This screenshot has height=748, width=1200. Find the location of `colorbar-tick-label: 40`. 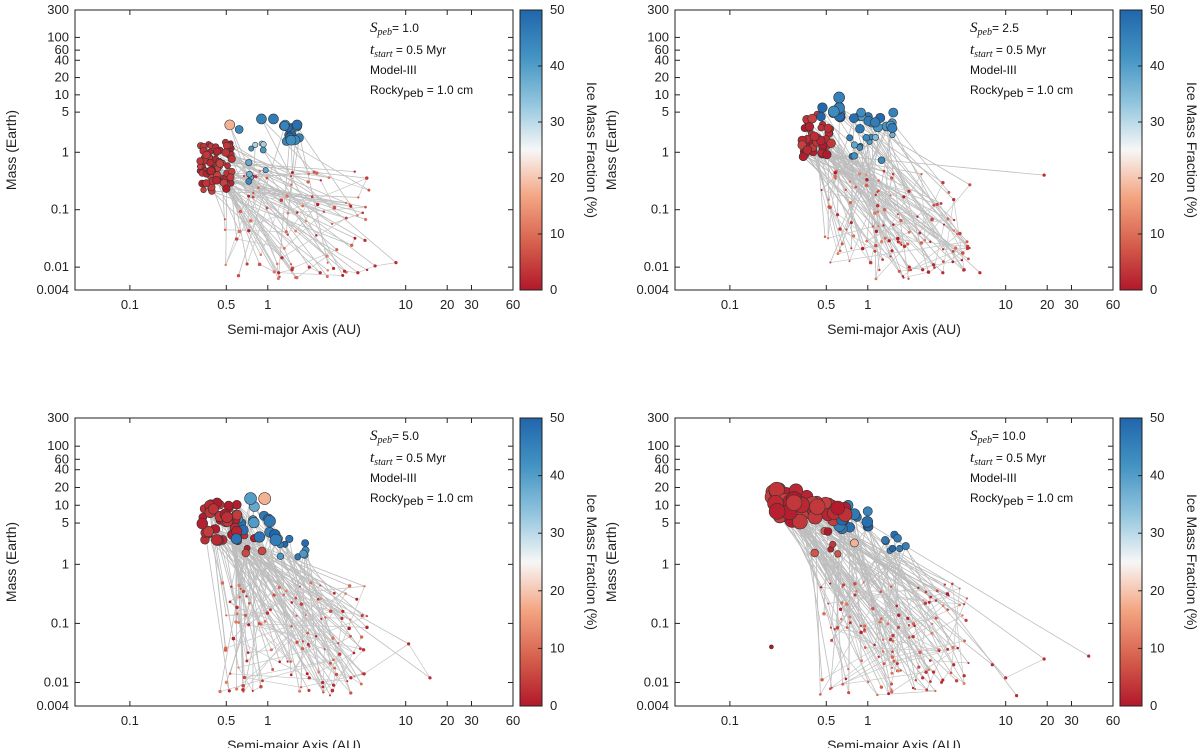

colorbar-tick-label: 40 is located at coordinates (1157, 475).